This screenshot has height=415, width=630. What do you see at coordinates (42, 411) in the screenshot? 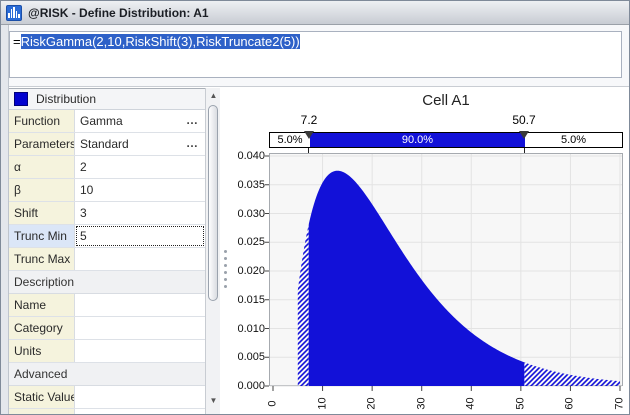
I see `property-label` at bounding box center [42, 411].